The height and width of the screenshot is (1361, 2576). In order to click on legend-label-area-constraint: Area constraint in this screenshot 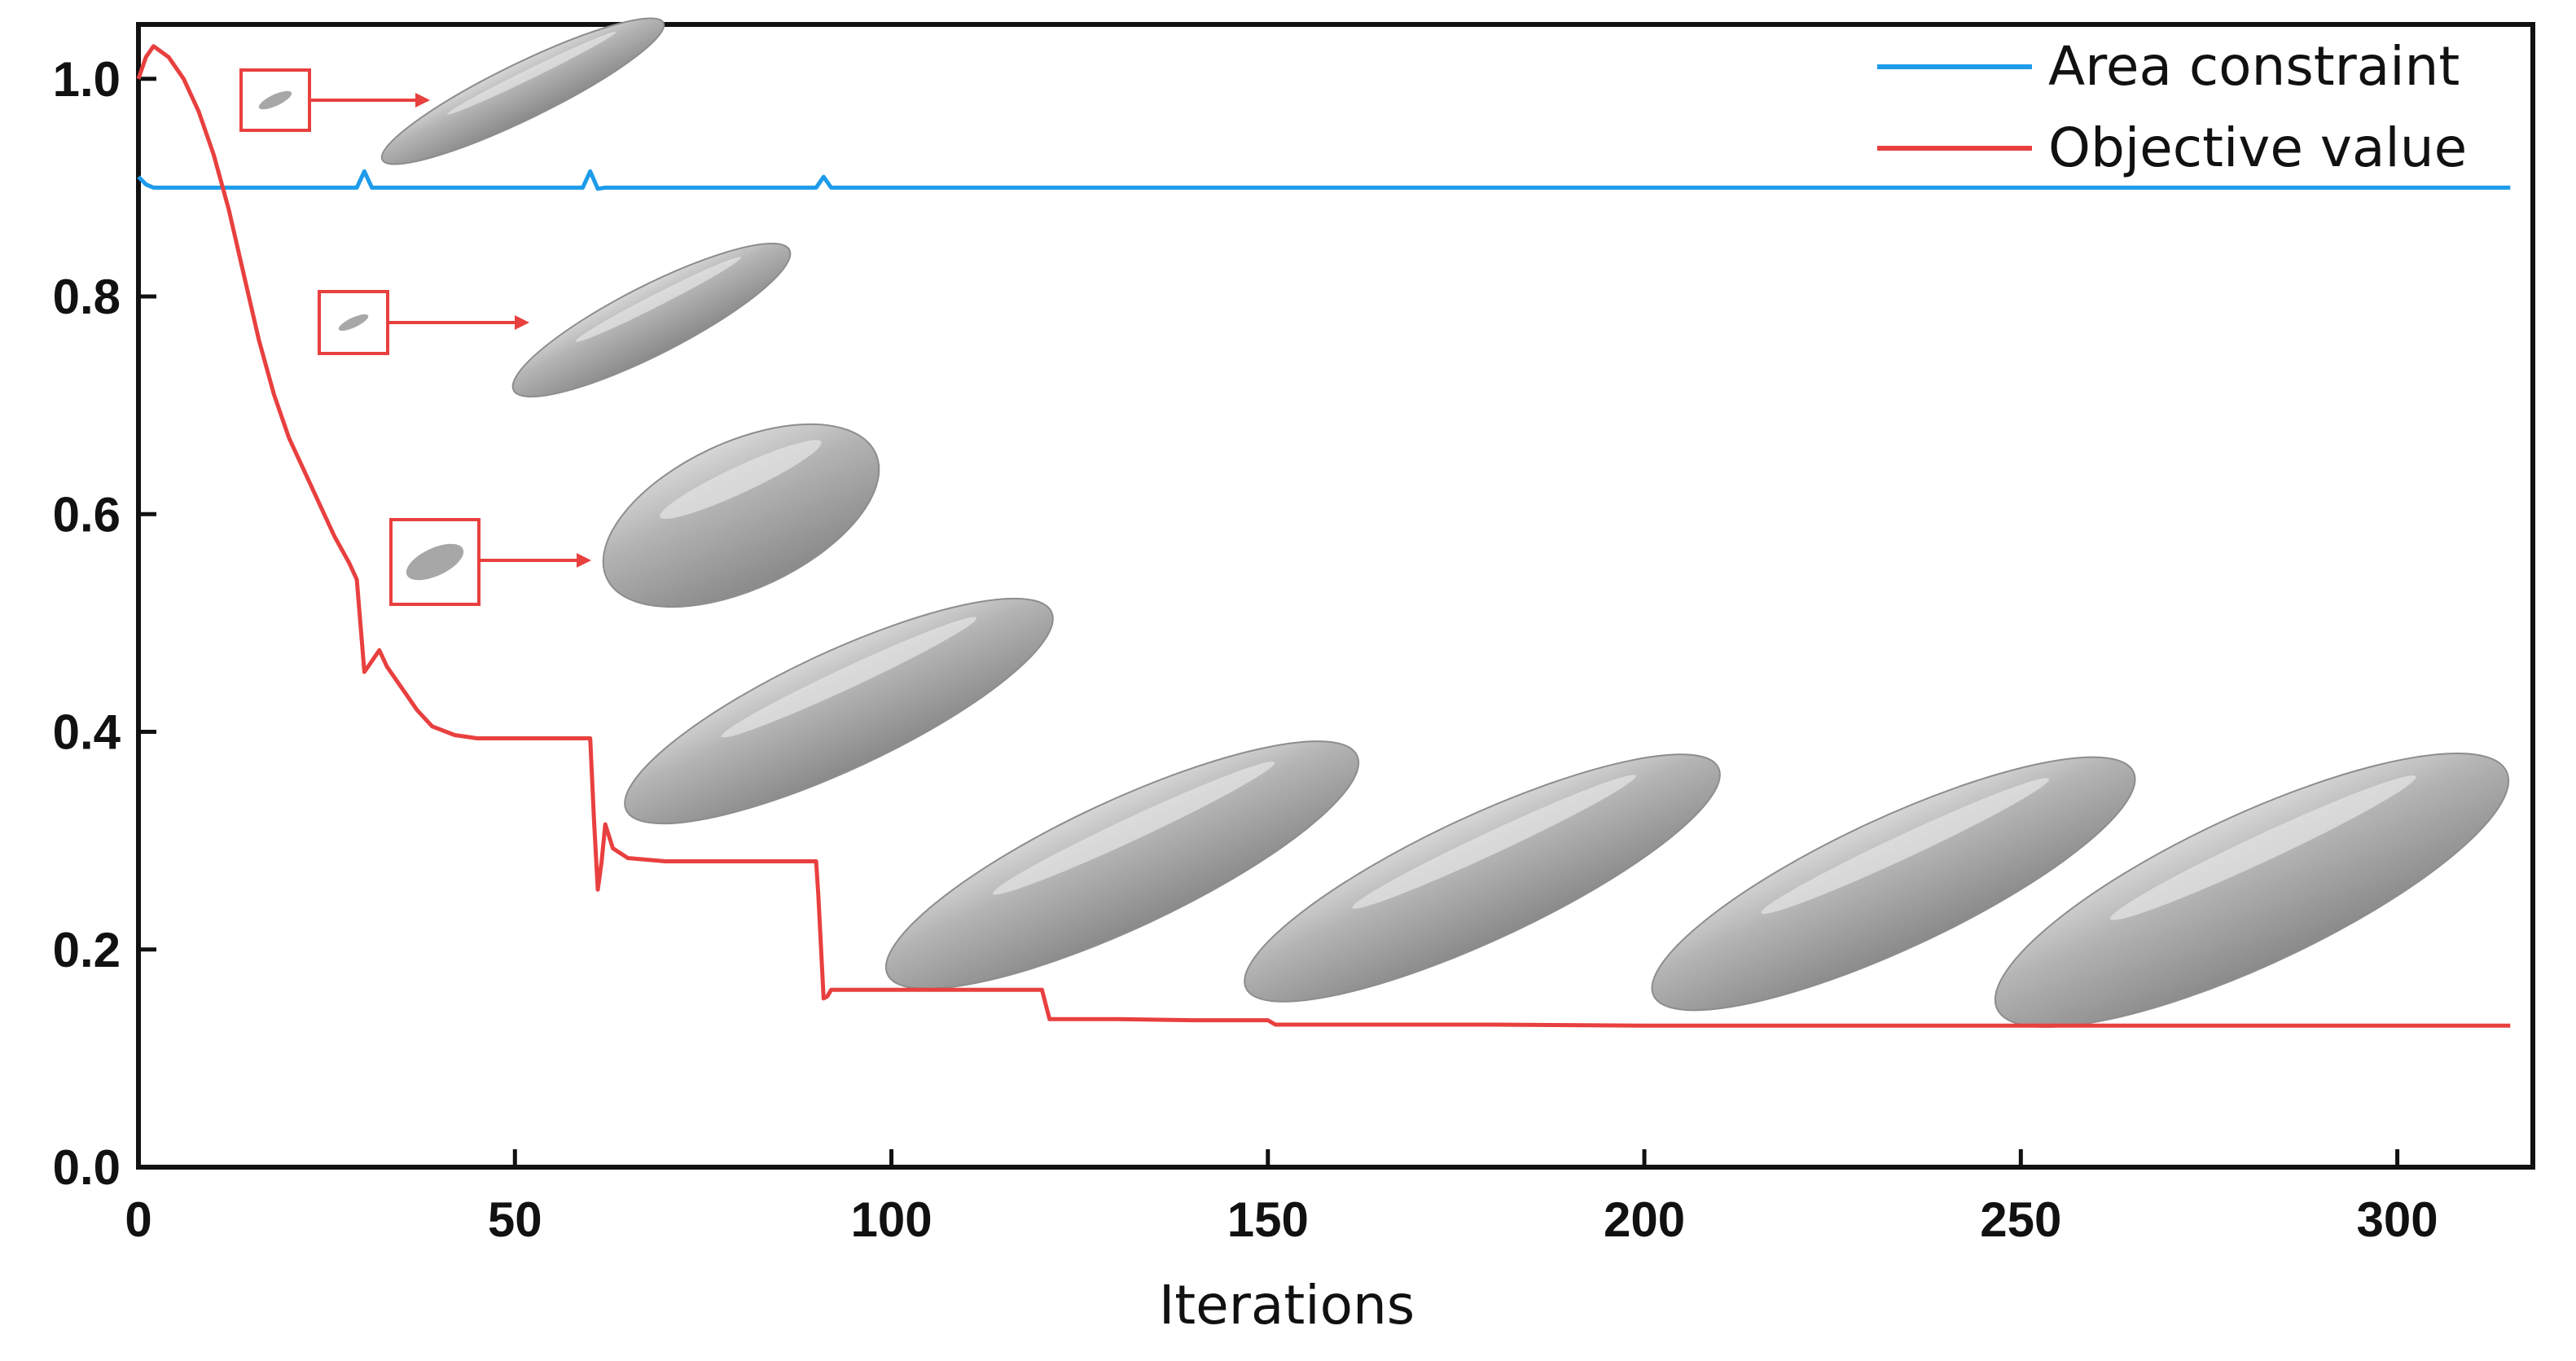, I will do `click(2254, 66)`.